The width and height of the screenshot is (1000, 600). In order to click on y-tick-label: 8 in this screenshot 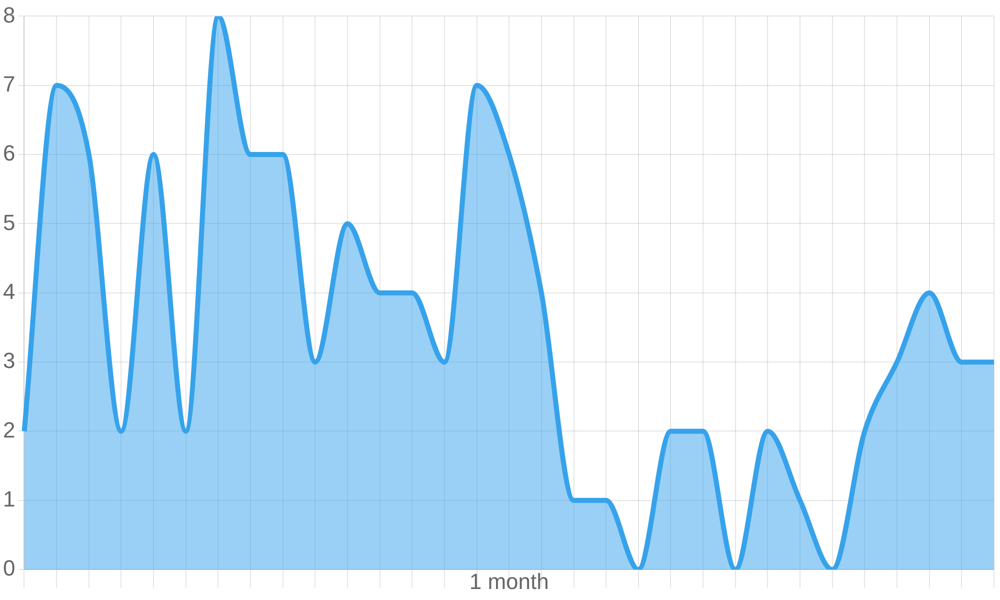, I will do `click(9, 15)`.